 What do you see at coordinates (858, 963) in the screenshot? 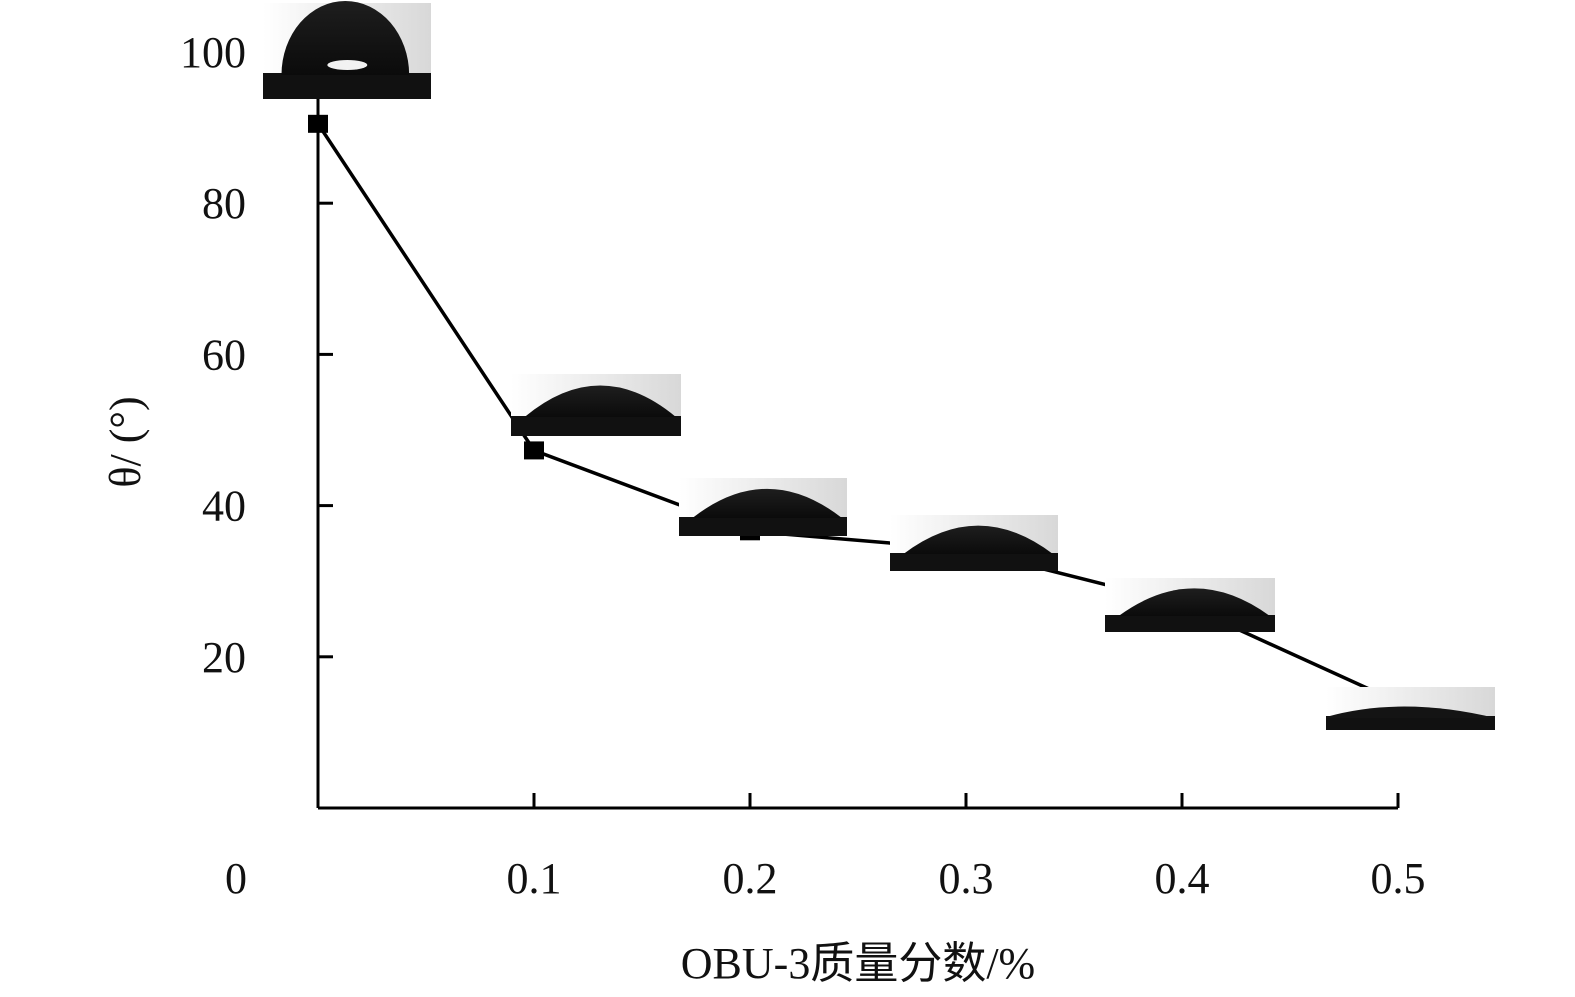
I see `x-axis-title: OBU-3质量分数/%` at bounding box center [858, 963].